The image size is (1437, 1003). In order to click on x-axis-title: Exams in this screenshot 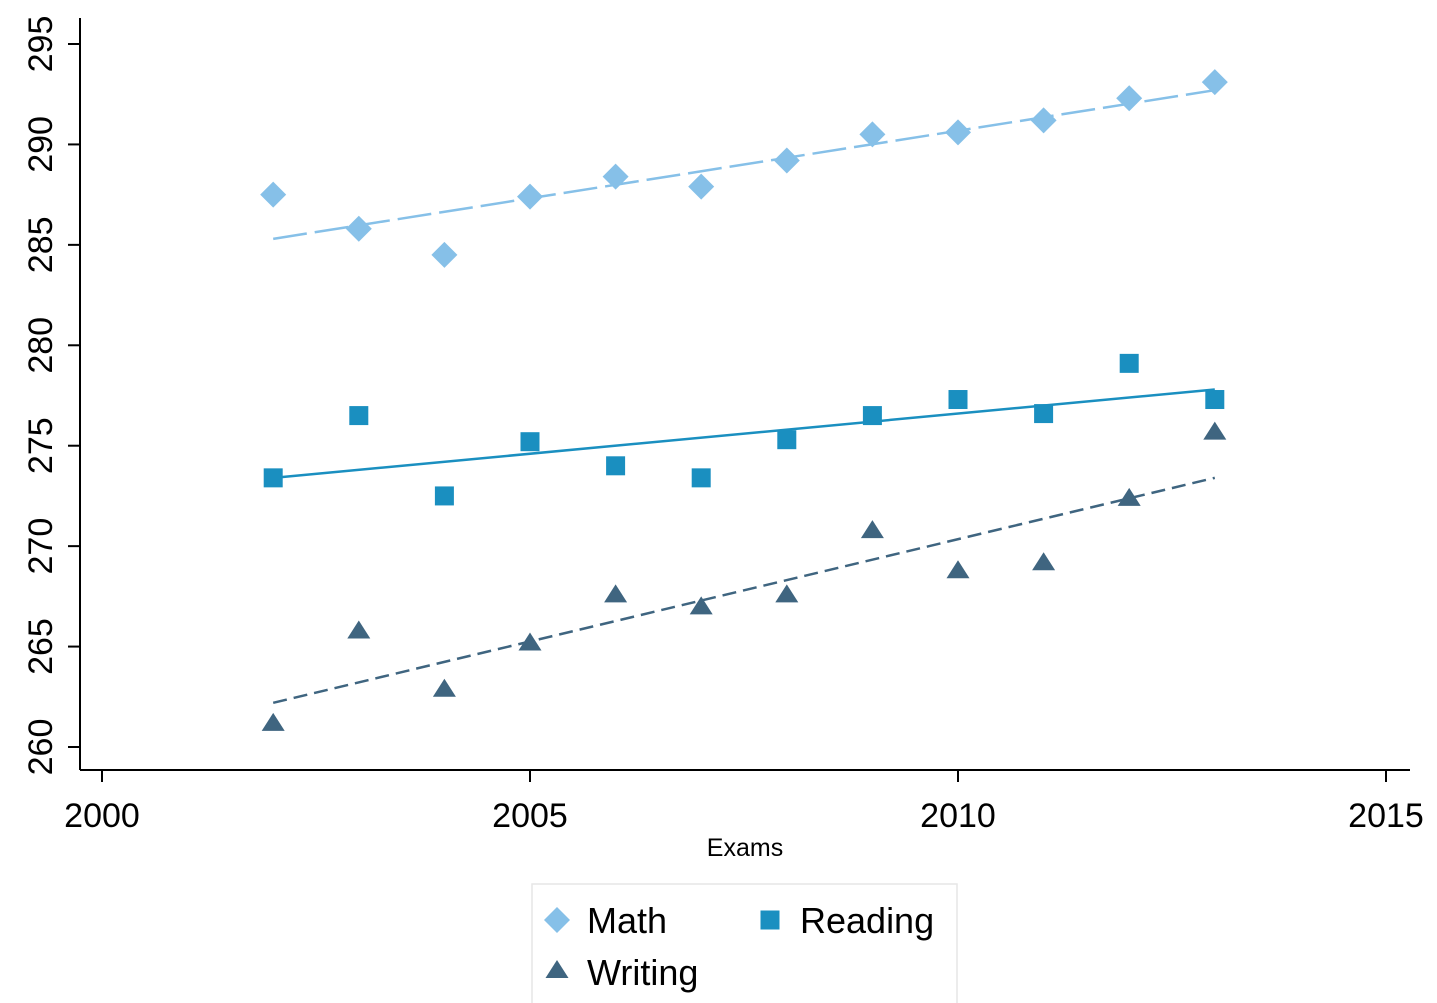, I will do `click(745, 848)`.